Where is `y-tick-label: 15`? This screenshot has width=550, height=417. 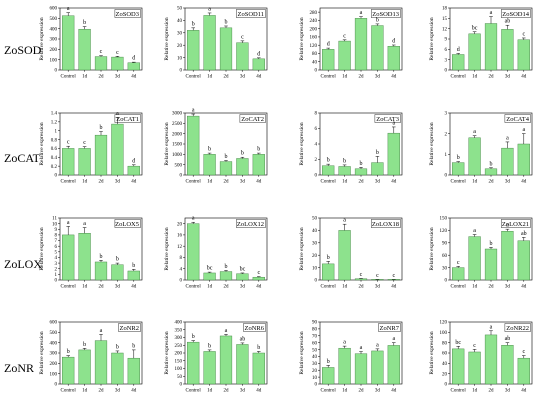 y-tick-label: 15 is located at coordinates (445, 19).